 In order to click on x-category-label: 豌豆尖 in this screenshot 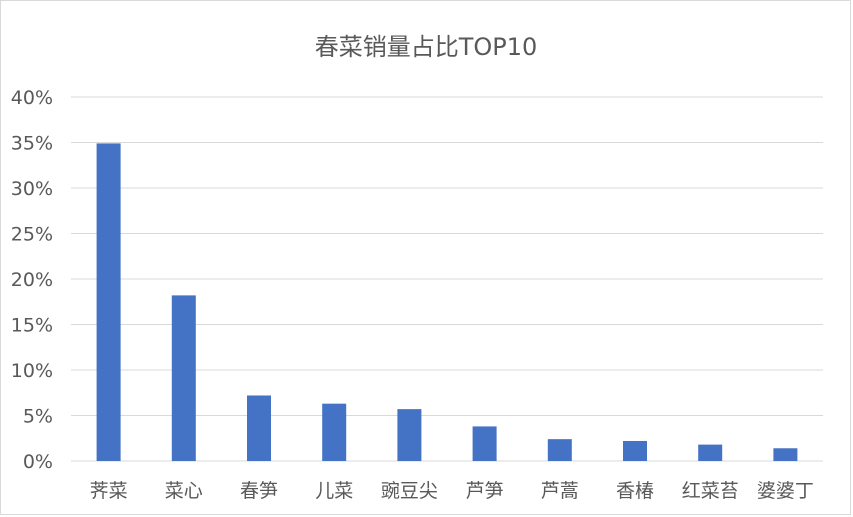, I will do `click(409, 491)`.